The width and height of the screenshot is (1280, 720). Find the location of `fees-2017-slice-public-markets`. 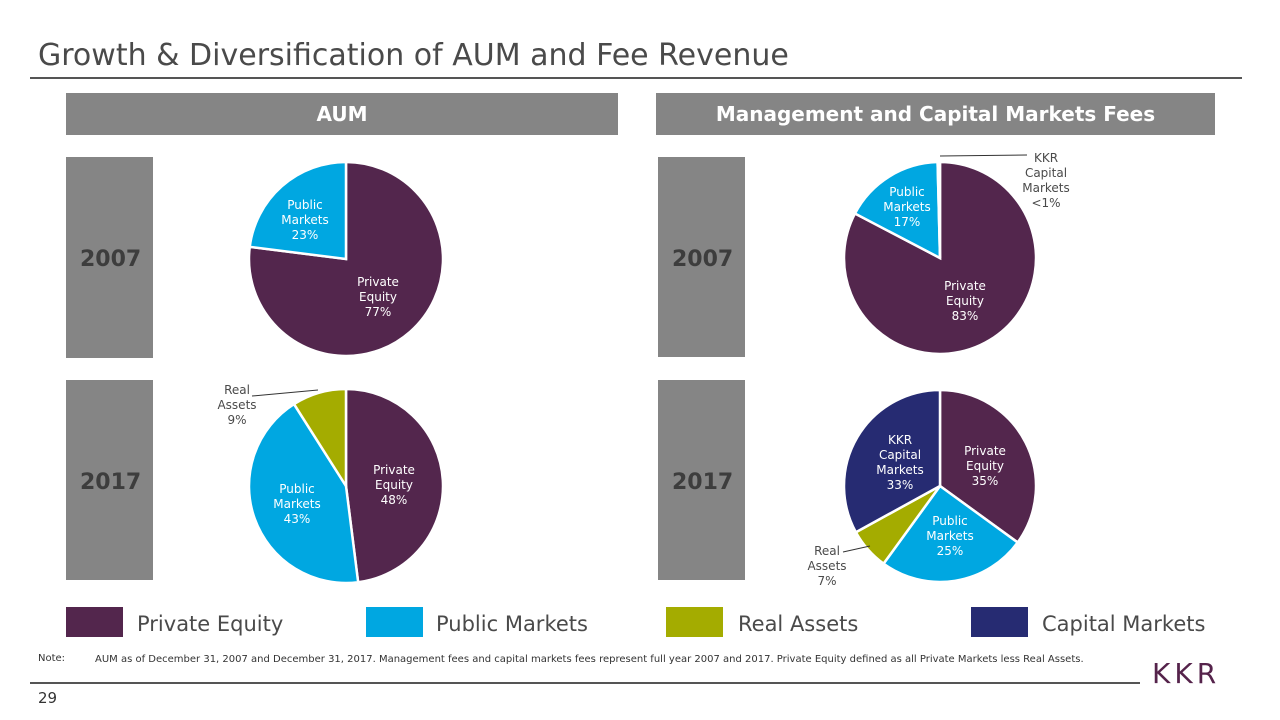

fees-2017-slice-public-markets is located at coordinates (950, 534).